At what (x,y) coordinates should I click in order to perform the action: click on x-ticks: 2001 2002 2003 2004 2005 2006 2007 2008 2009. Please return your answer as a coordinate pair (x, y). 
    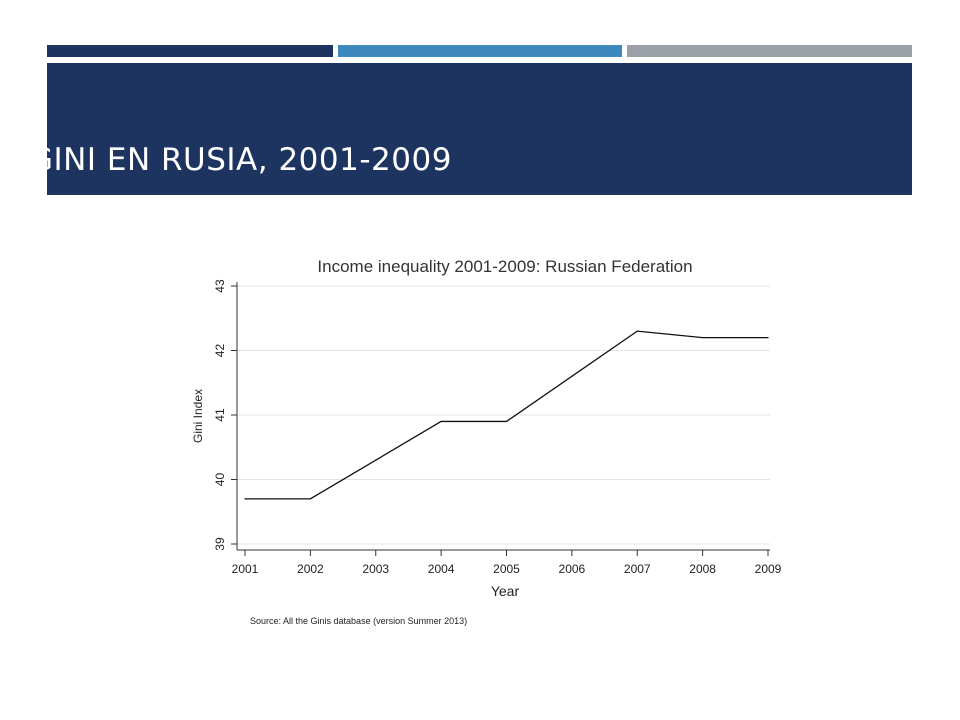
    Looking at the image, I should click on (507, 563).